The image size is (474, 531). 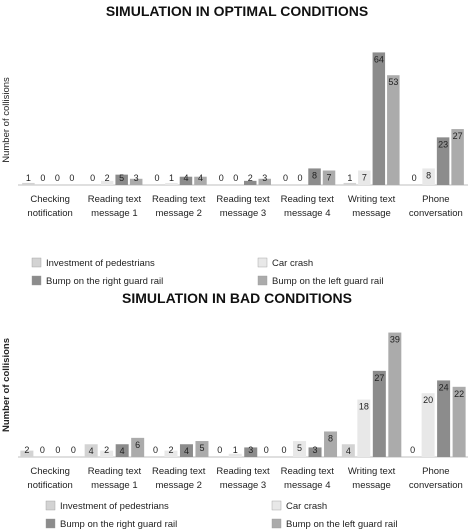 What do you see at coordinates (341, 524) in the screenshot?
I see `legend-entry: Bump on the left guard rail` at bounding box center [341, 524].